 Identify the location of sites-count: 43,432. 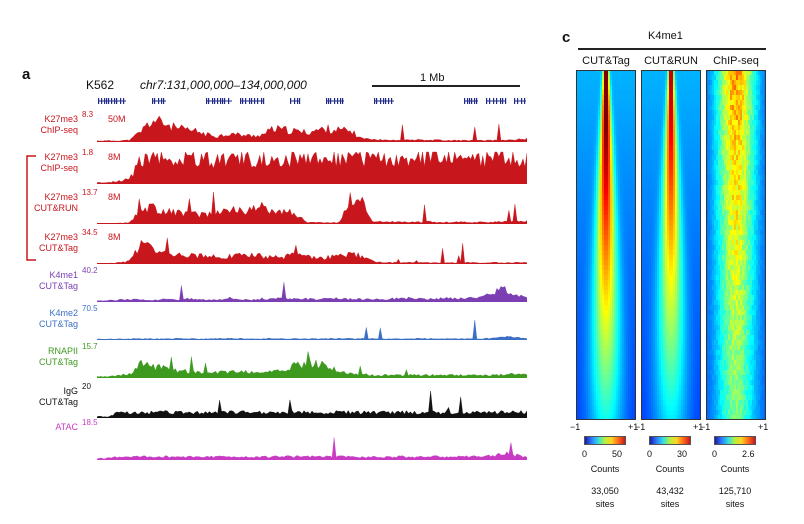
(670, 491).